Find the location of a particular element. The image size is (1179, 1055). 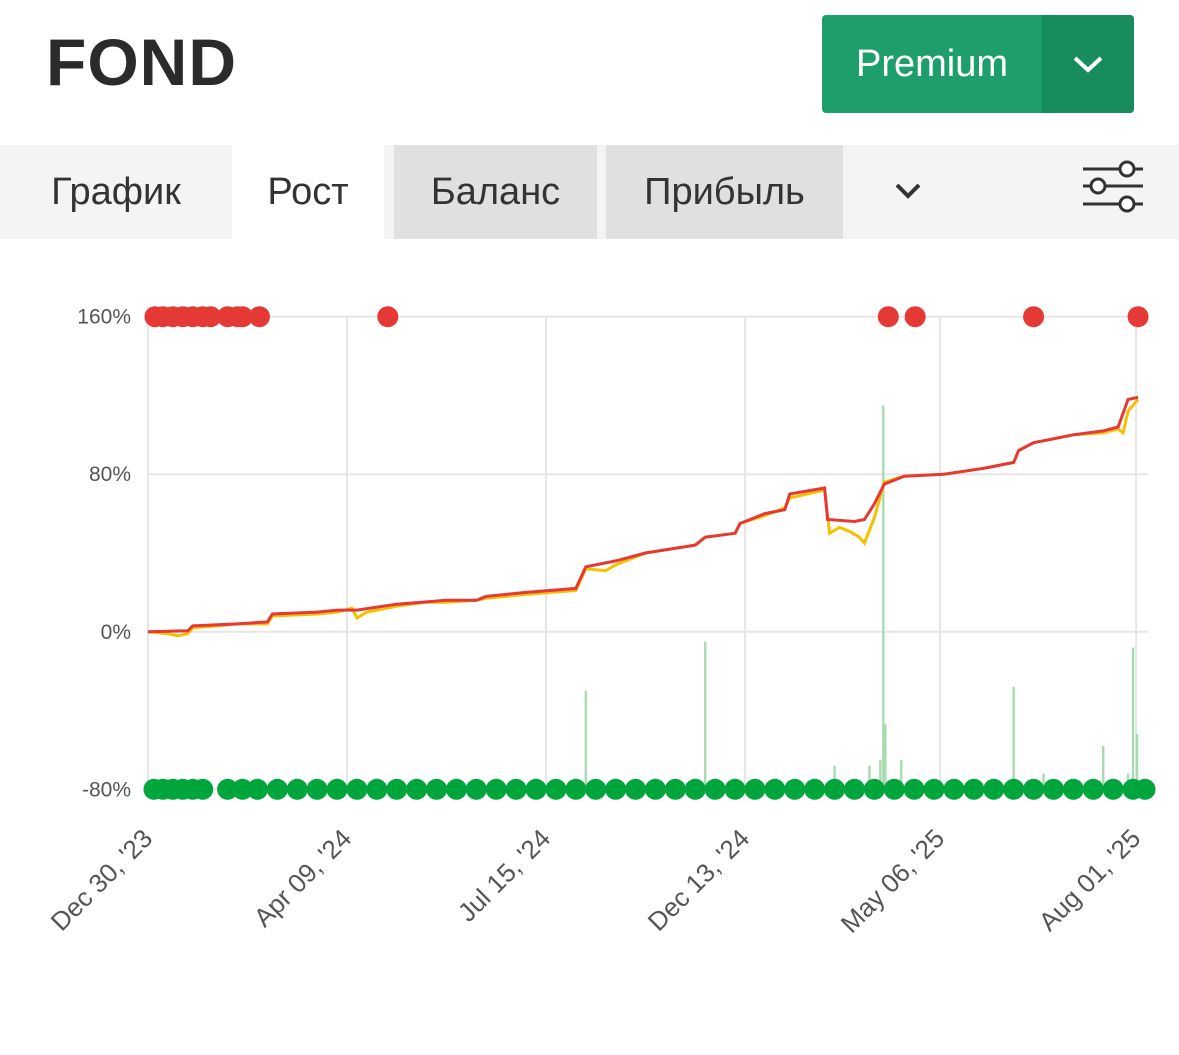

y-tick-label: 160% is located at coordinates (104, 317).